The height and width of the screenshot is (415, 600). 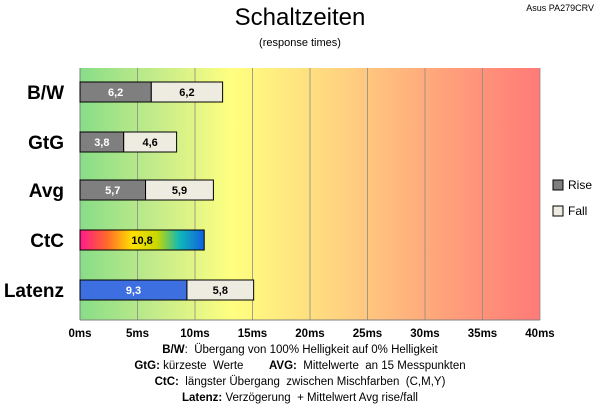 I want to click on x-tick-label: 10ms, so click(x=194, y=334).